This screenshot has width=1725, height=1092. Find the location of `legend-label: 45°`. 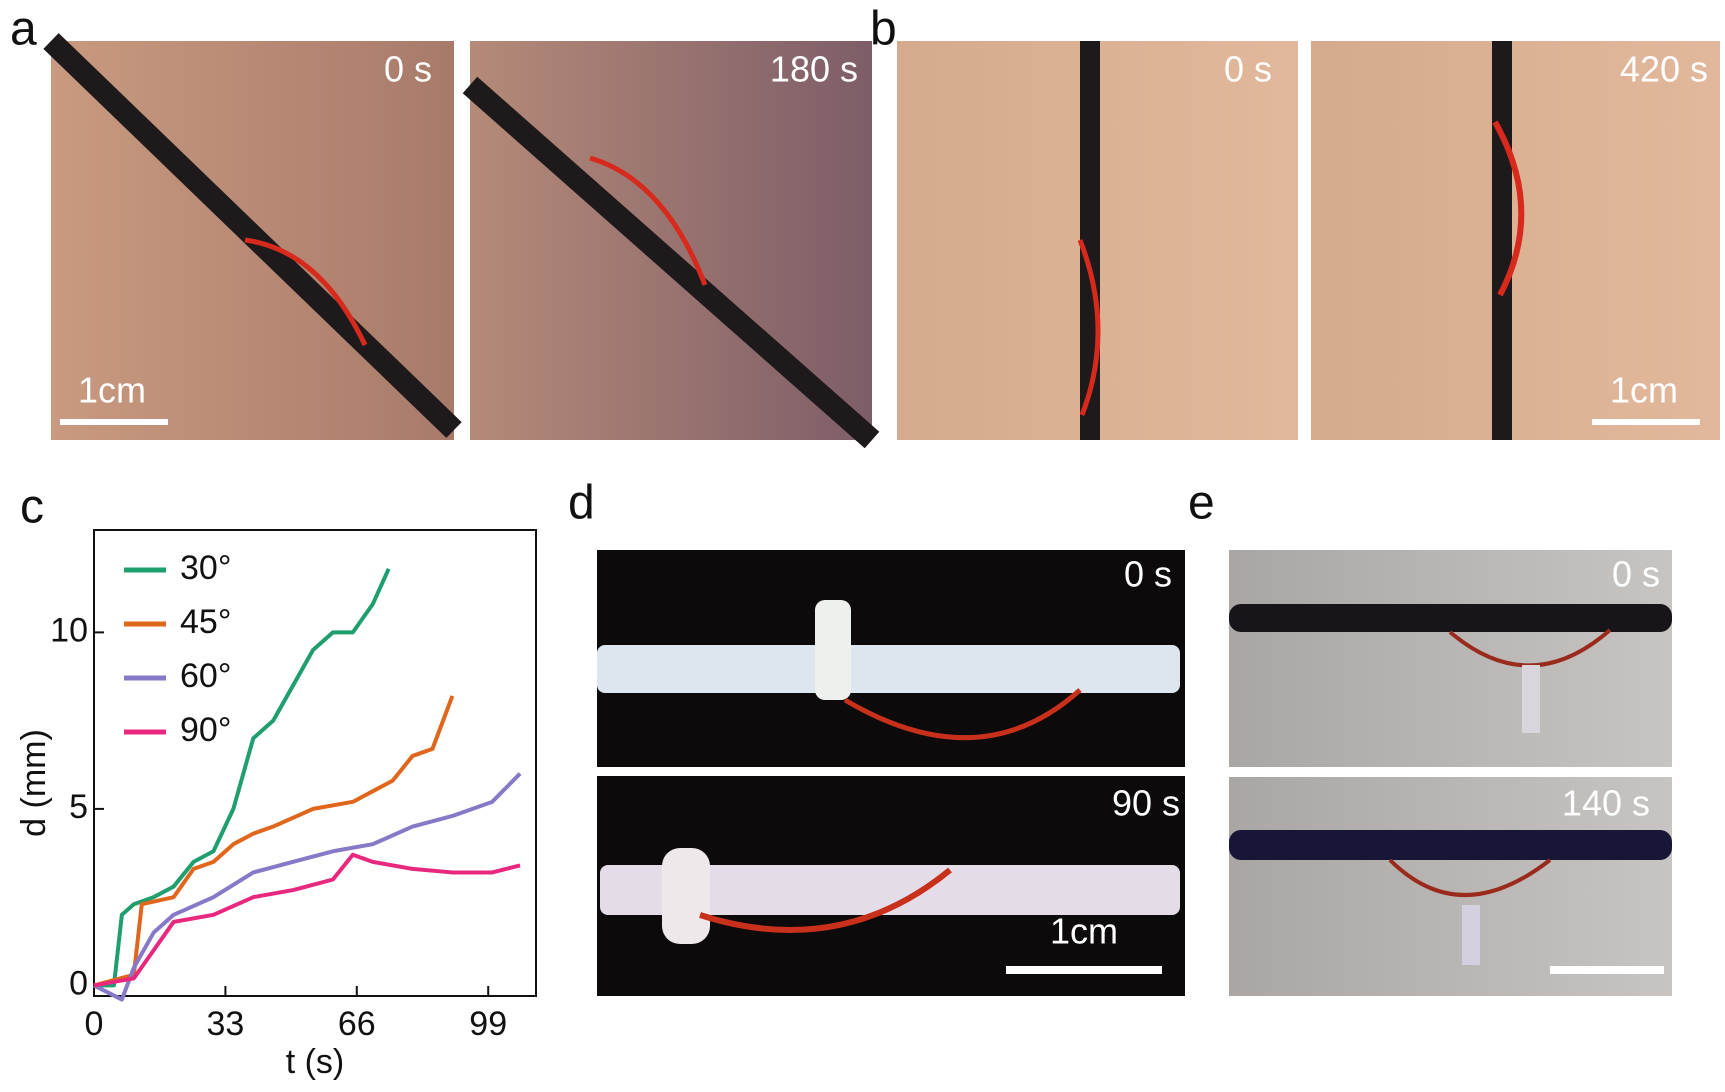

legend-label: 45° is located at coordinates (205, 622).